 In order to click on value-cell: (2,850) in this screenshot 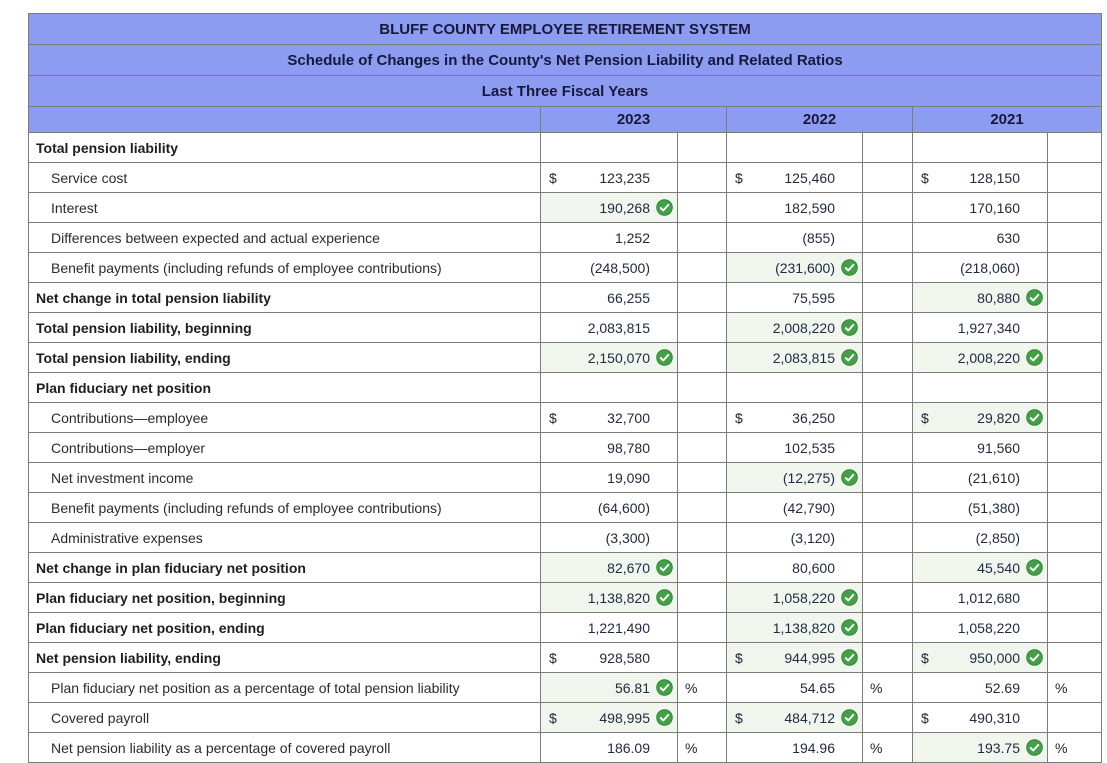, I will do `click(980, 537)`.